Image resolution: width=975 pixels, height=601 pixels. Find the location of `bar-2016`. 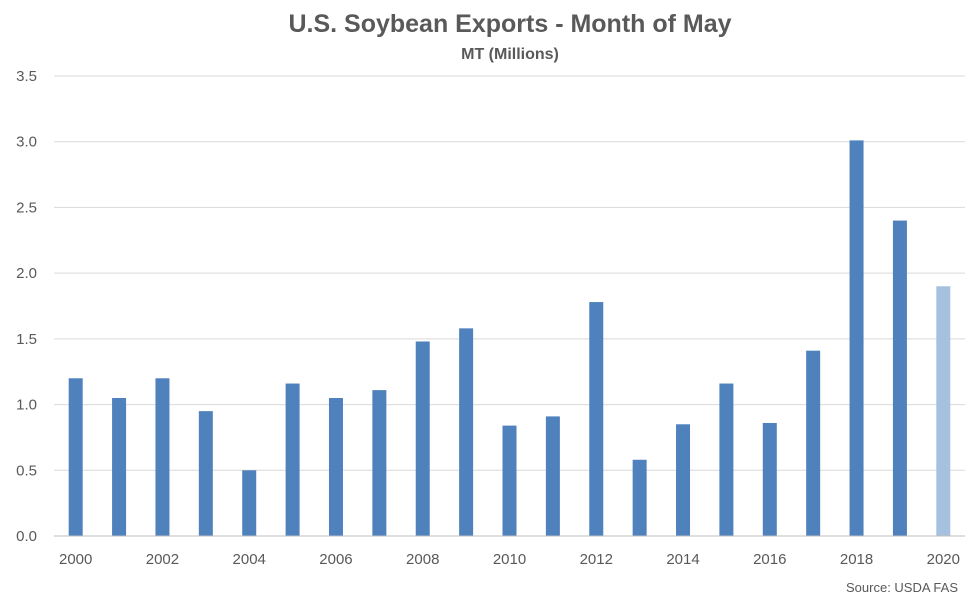

bar-2016 is located at coordinates (769, 479).